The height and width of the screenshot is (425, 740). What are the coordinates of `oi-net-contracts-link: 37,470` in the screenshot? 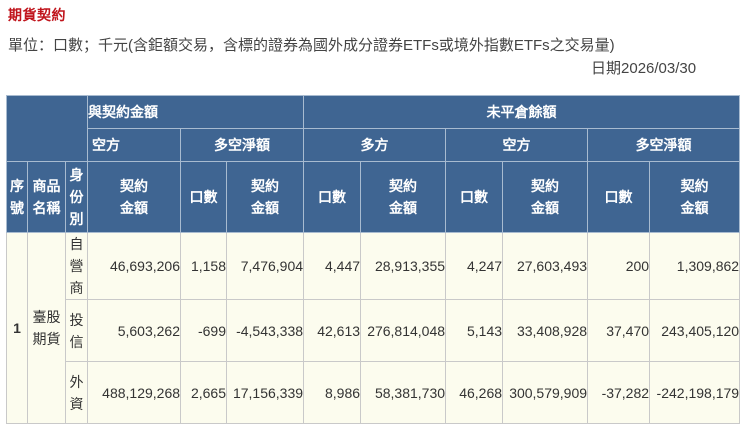 It's located at (619, 330).